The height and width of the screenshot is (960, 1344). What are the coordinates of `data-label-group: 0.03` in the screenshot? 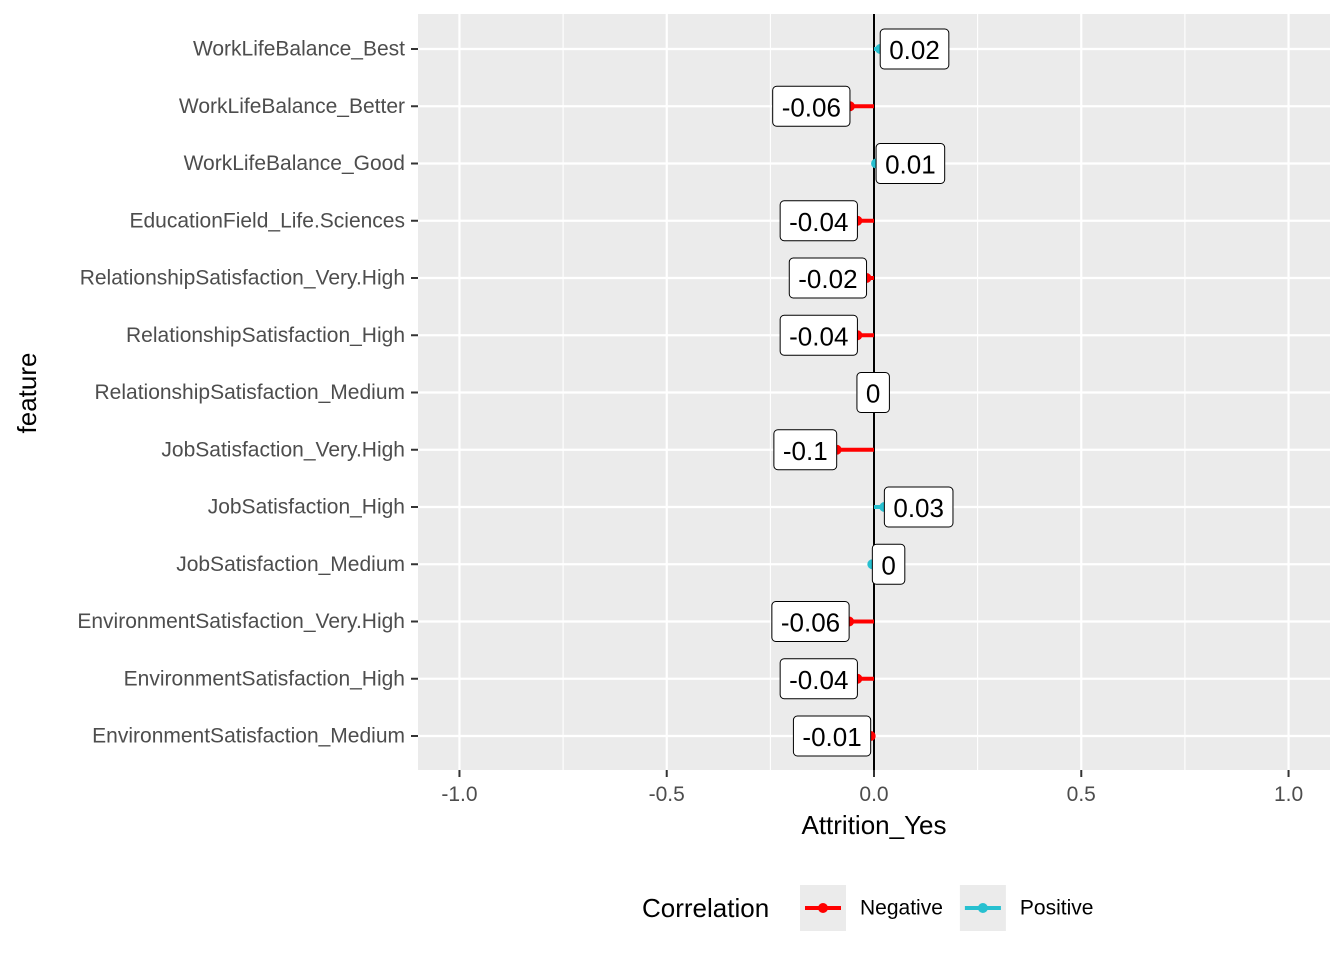 It's located at (918, 507).